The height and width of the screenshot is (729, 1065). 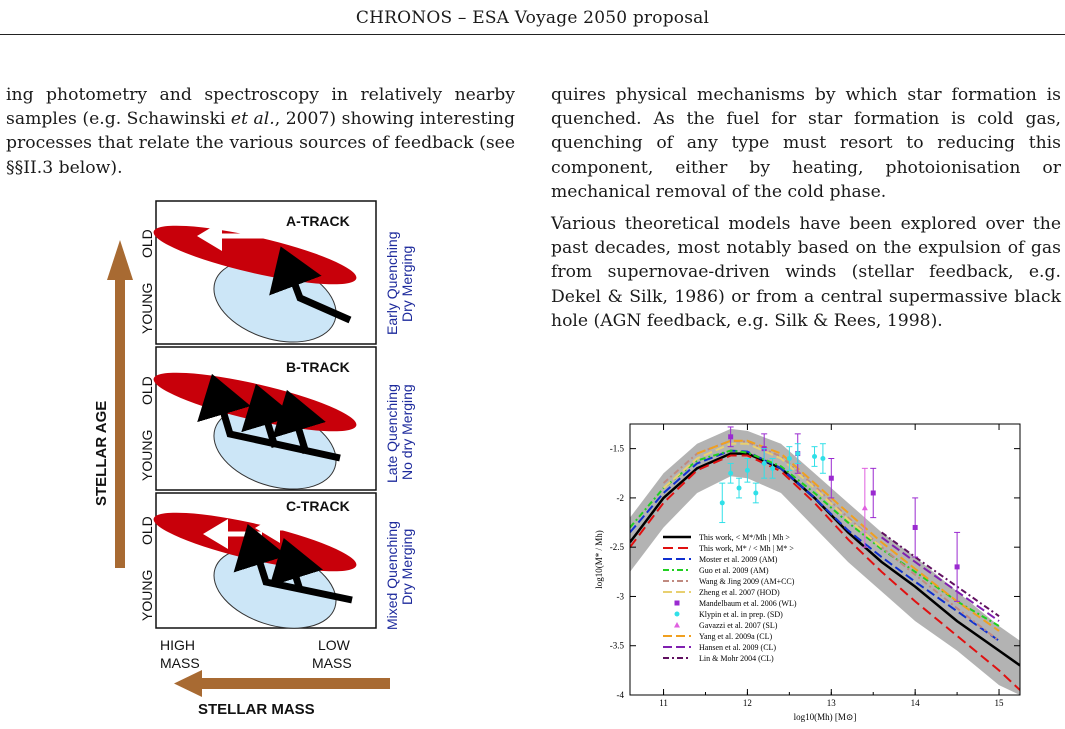 I want to click on legend-label-3: Guo et al. 2009 (AM), so click(x=734, y=570).